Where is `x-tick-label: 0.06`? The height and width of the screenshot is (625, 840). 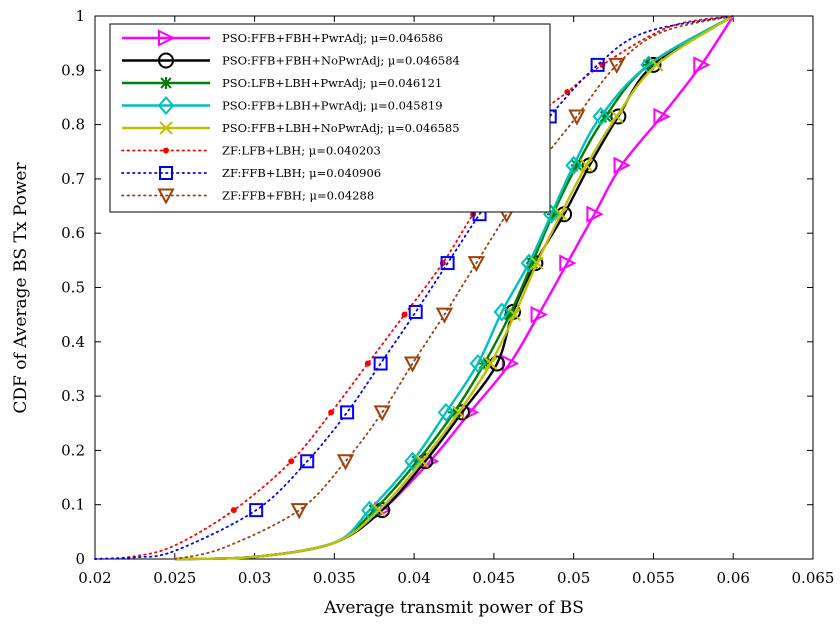 x-tick-label: 0.06 is located at coordinates (733, 578).